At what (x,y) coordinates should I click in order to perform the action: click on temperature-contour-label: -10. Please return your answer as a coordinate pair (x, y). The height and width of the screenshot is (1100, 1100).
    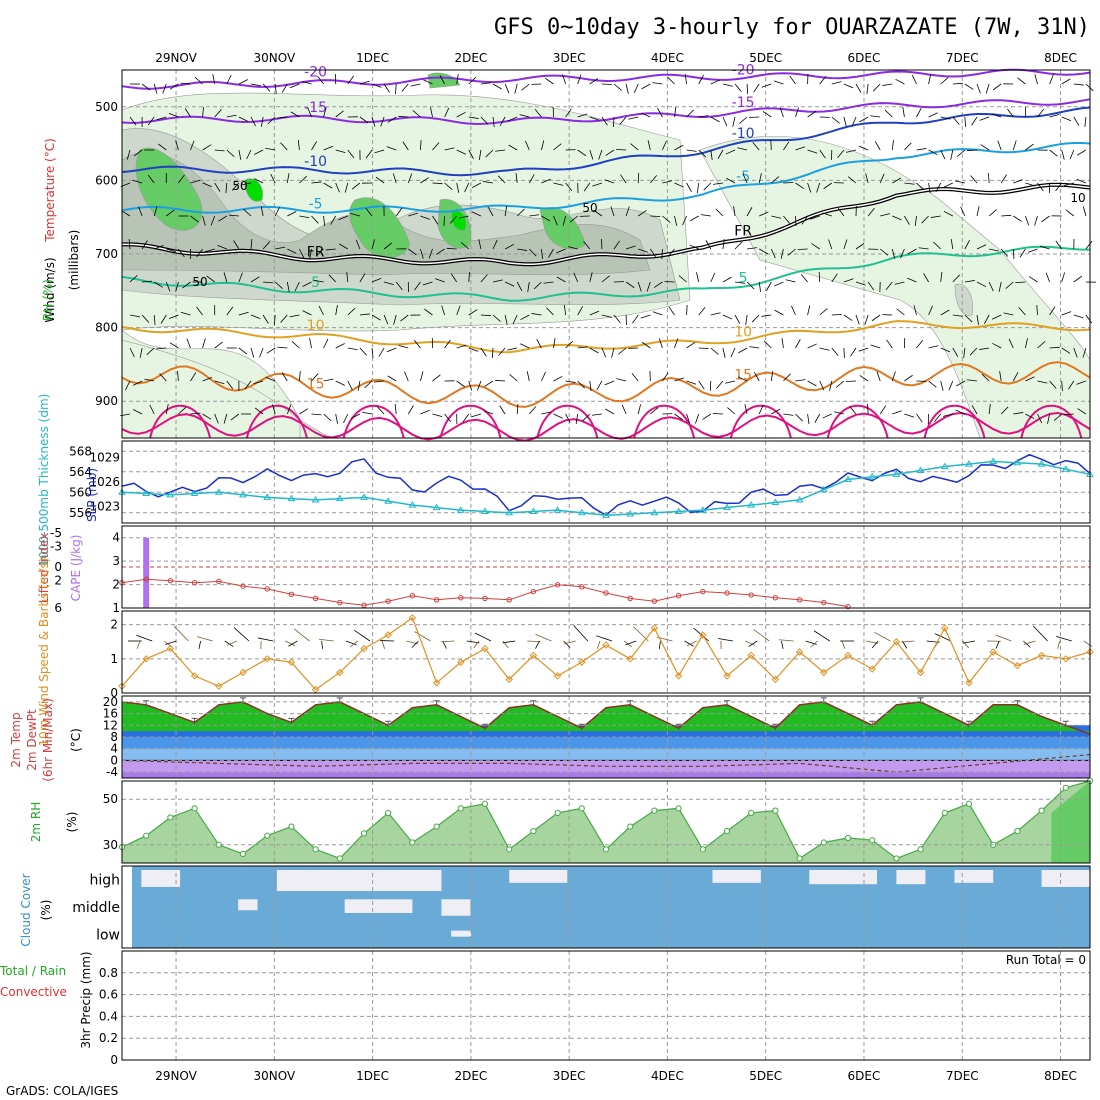
    Looking at the image, I should click on (315, 162).